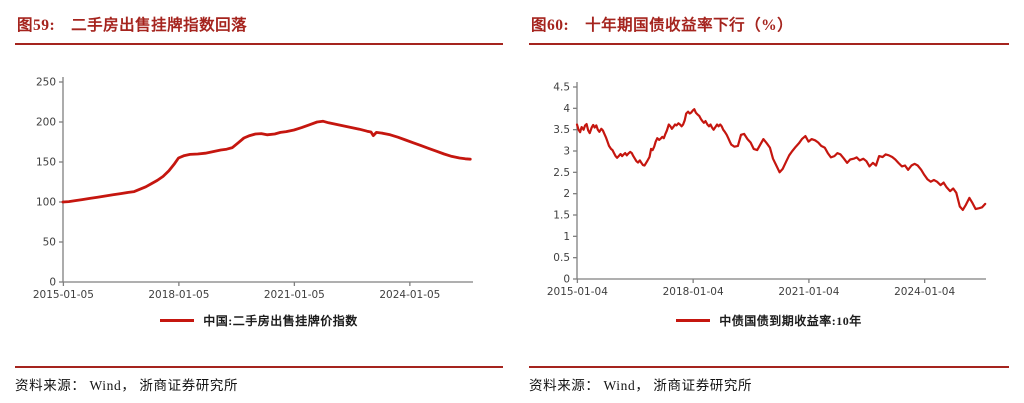 This screenshot has height=403, width=1024. I want to click on legend: 中国:二手房出售挂牌价指数, so click(259, 320).